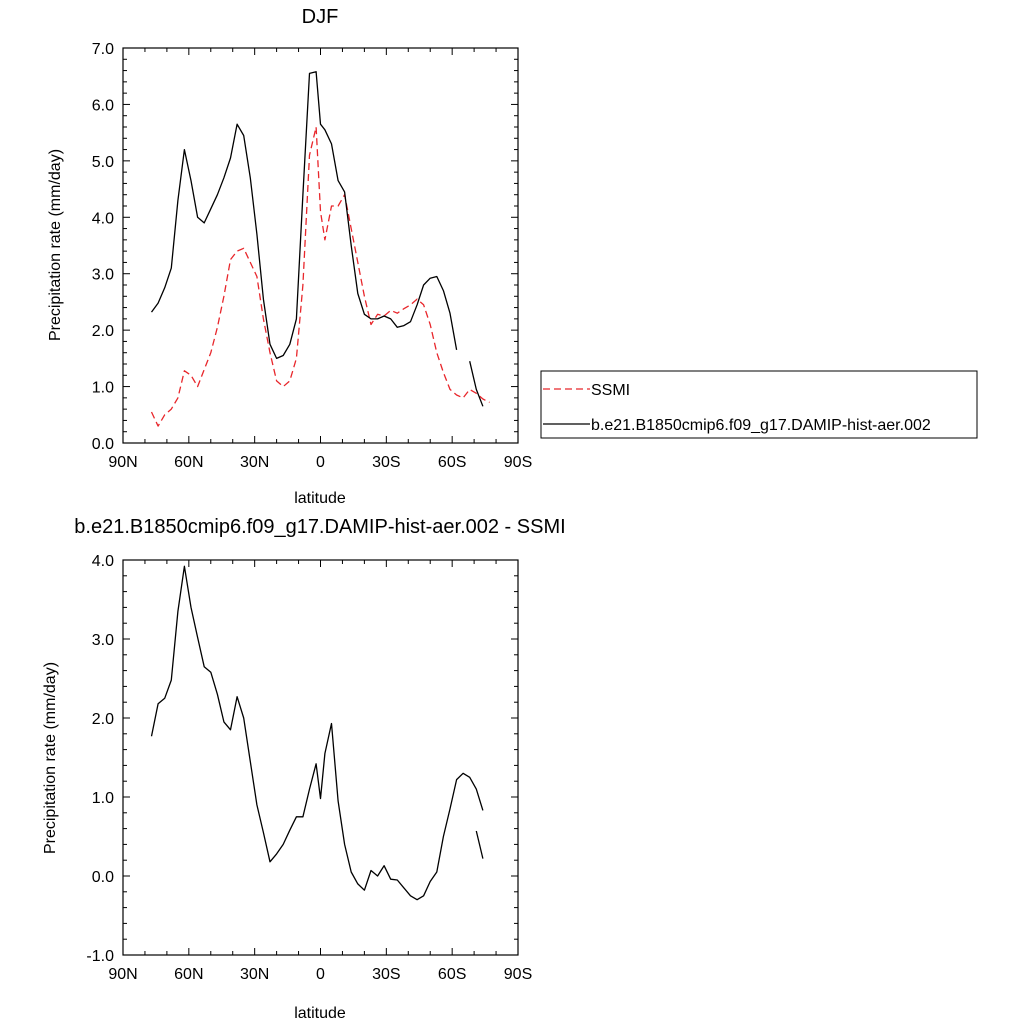  What do you see at coordinates (320, 17) in the screenshot?
I see `top-chart-title: DJF` at bounding box center [320, 17].